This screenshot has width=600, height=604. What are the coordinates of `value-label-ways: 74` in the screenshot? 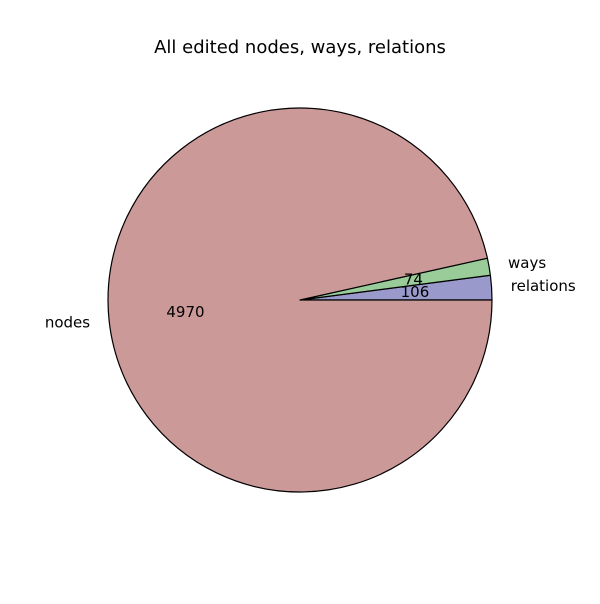 It's located at (413, 280).